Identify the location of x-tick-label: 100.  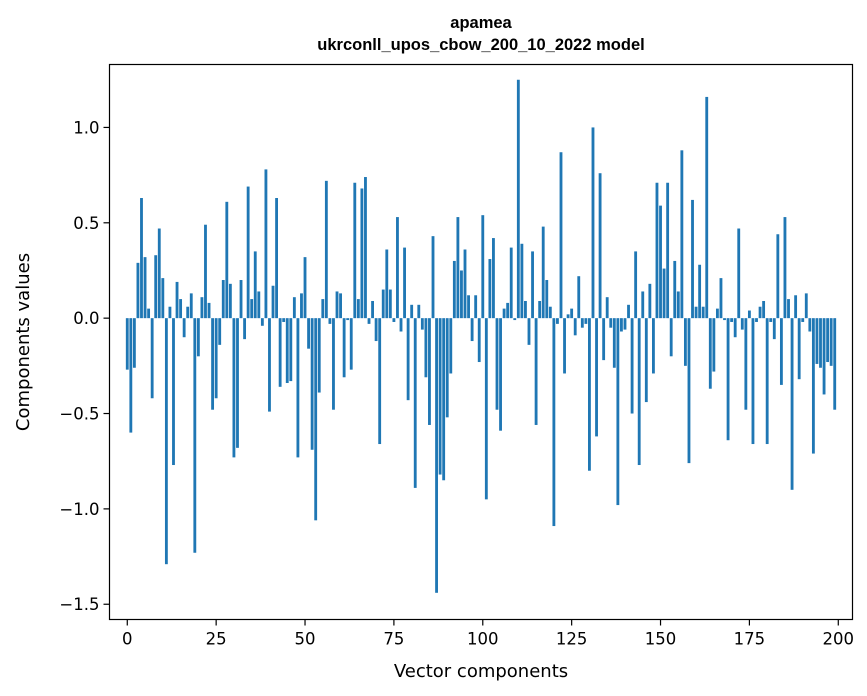
(483, 639).